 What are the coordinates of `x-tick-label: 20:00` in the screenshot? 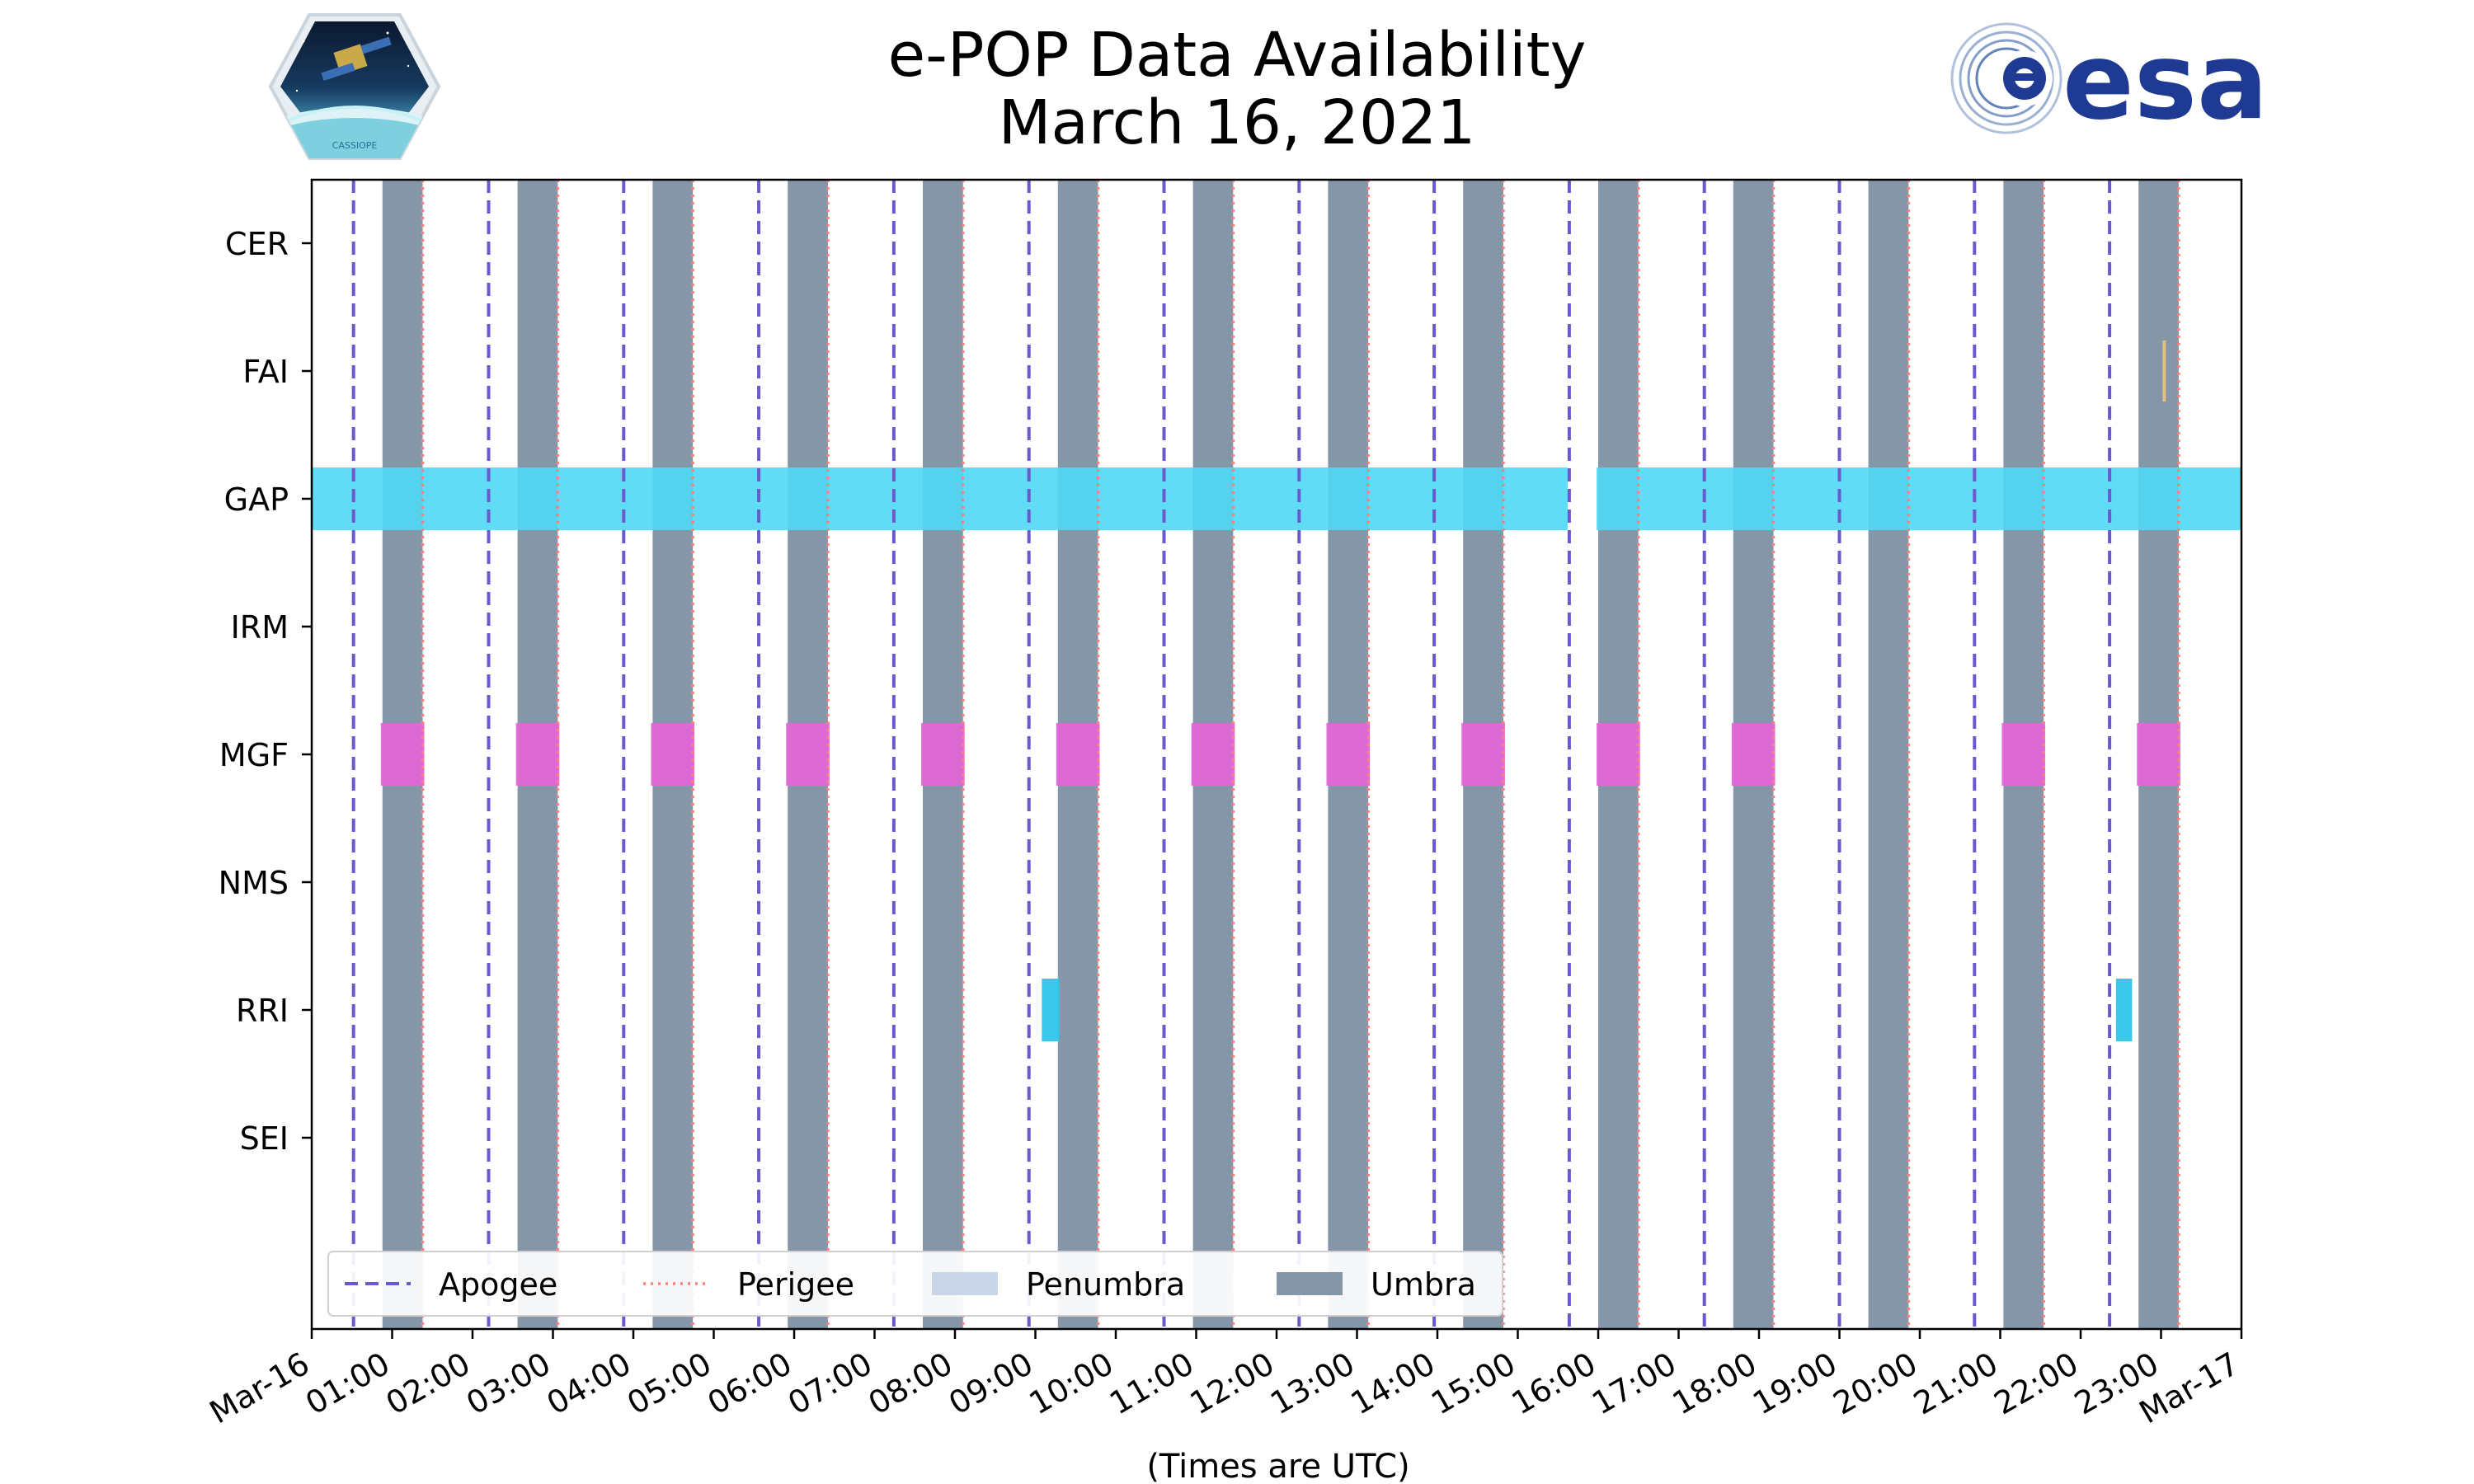 It's located at (1875, 1383).